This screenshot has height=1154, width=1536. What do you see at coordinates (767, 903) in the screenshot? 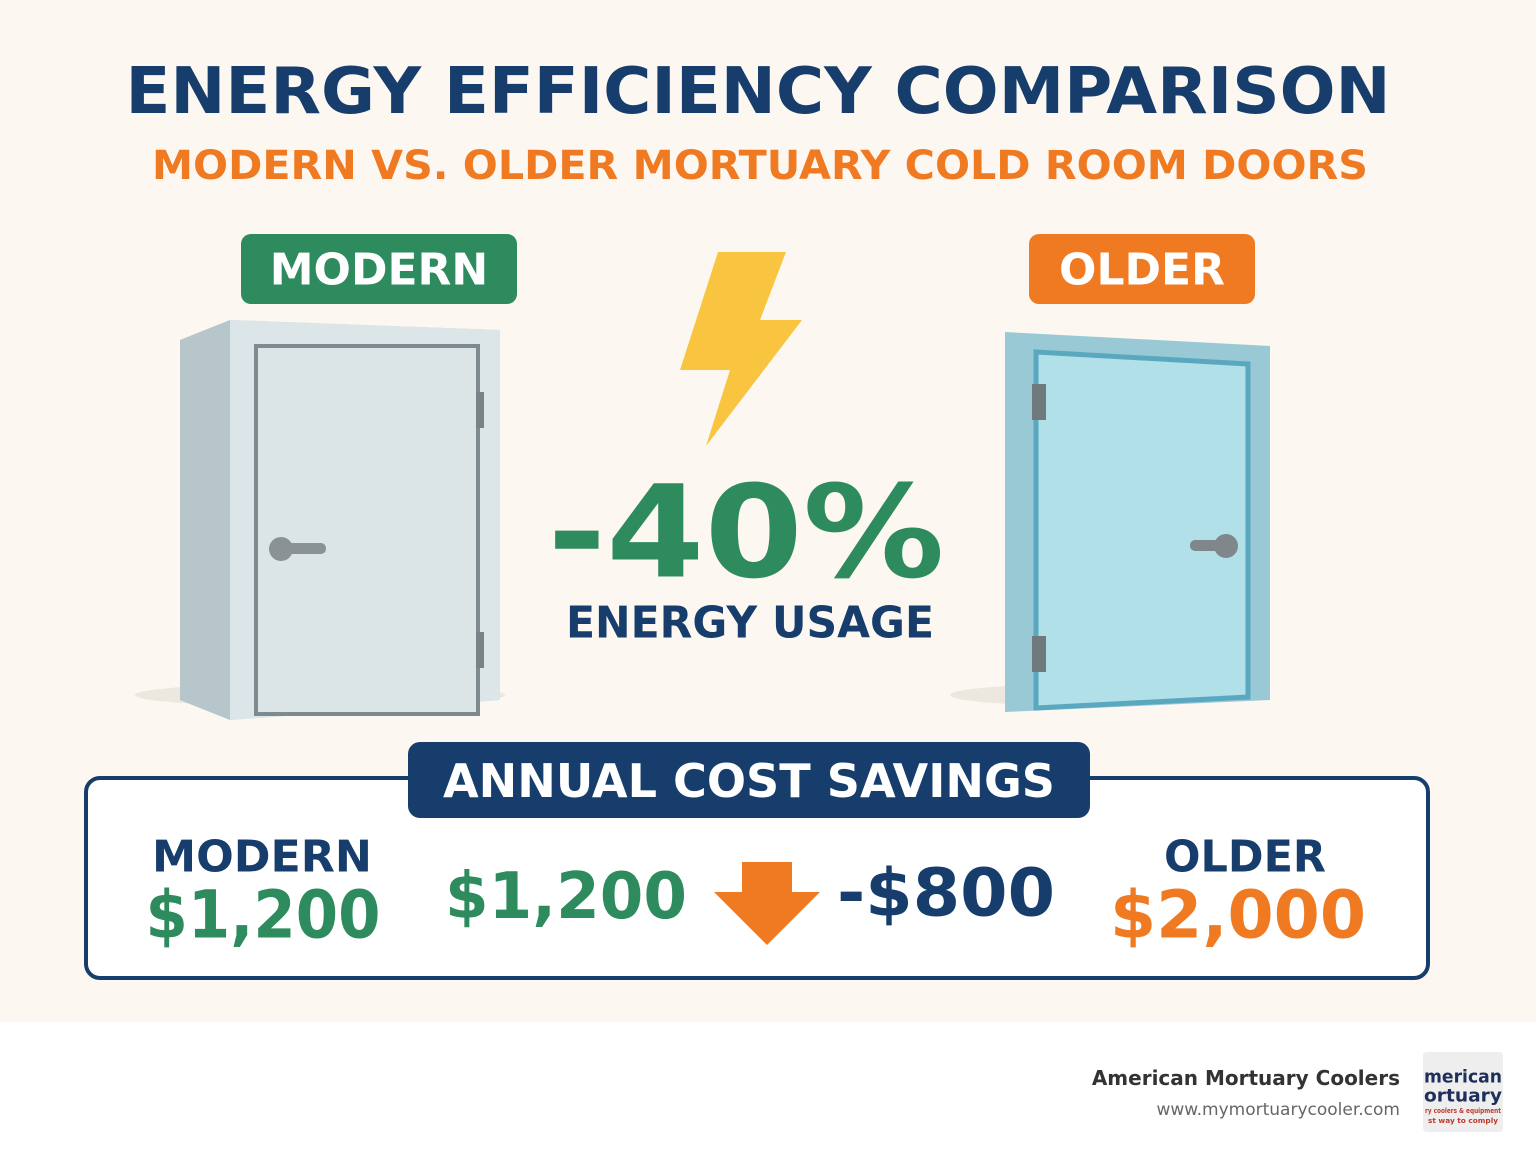
I see `down-arrow` at bounding box center [767, 903].